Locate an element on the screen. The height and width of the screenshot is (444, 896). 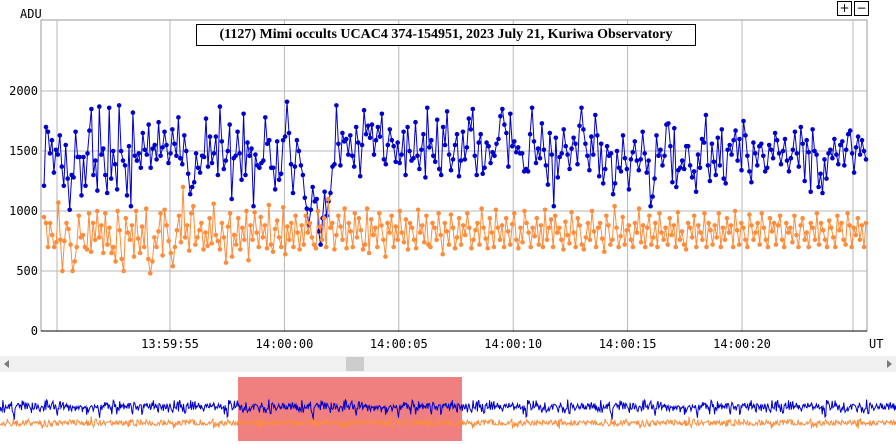
x-tick-label: 13:59:55 is located at coordinates (170, 344).